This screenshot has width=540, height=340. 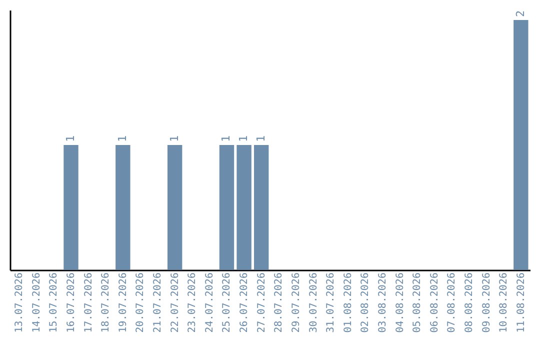 I want to click on x-tick-label: 26.07.2026, so click(x=244, y=302).